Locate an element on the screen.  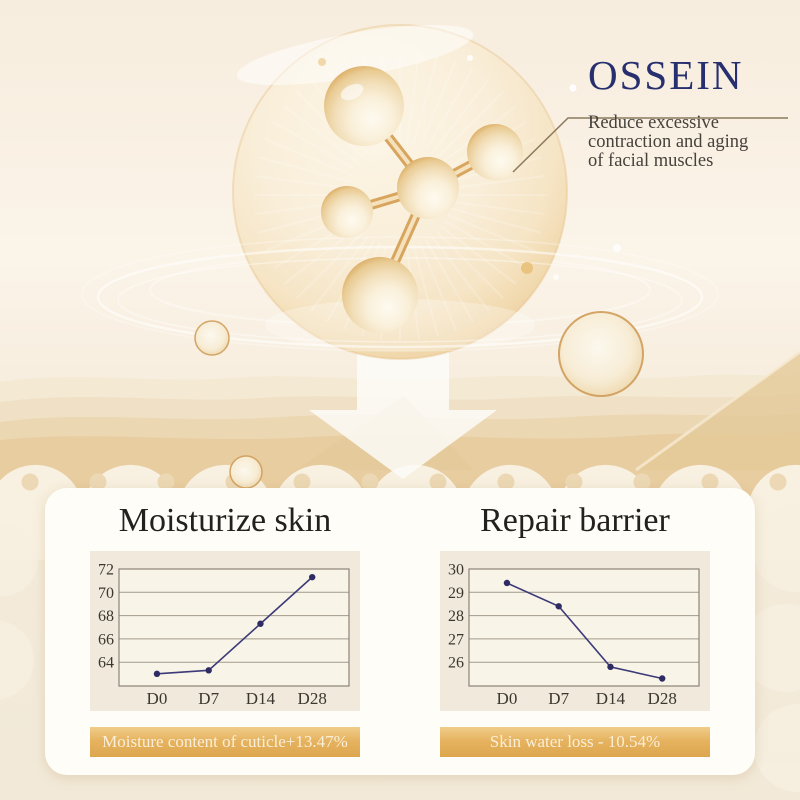
down-arrow-icon is located at coordinates (403, 407).